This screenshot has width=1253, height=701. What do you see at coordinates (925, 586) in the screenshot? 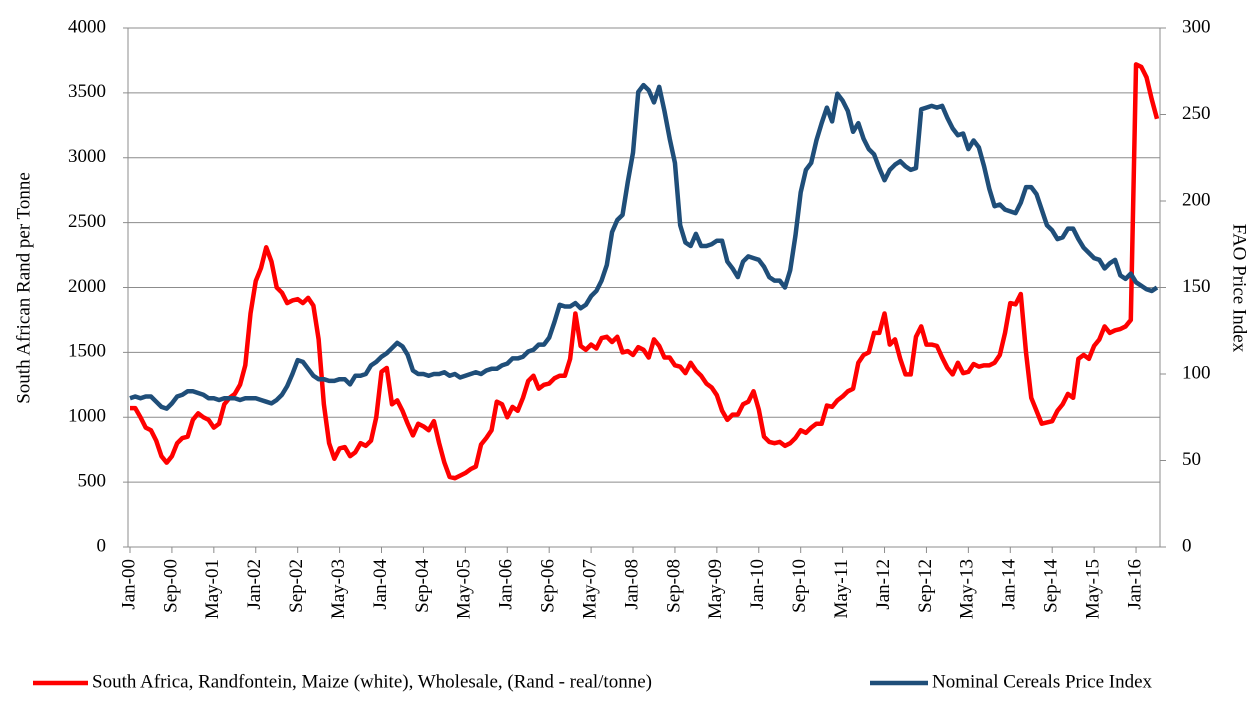
I see `x-tick-label: Sep-12` at bounding box center [925, 586].